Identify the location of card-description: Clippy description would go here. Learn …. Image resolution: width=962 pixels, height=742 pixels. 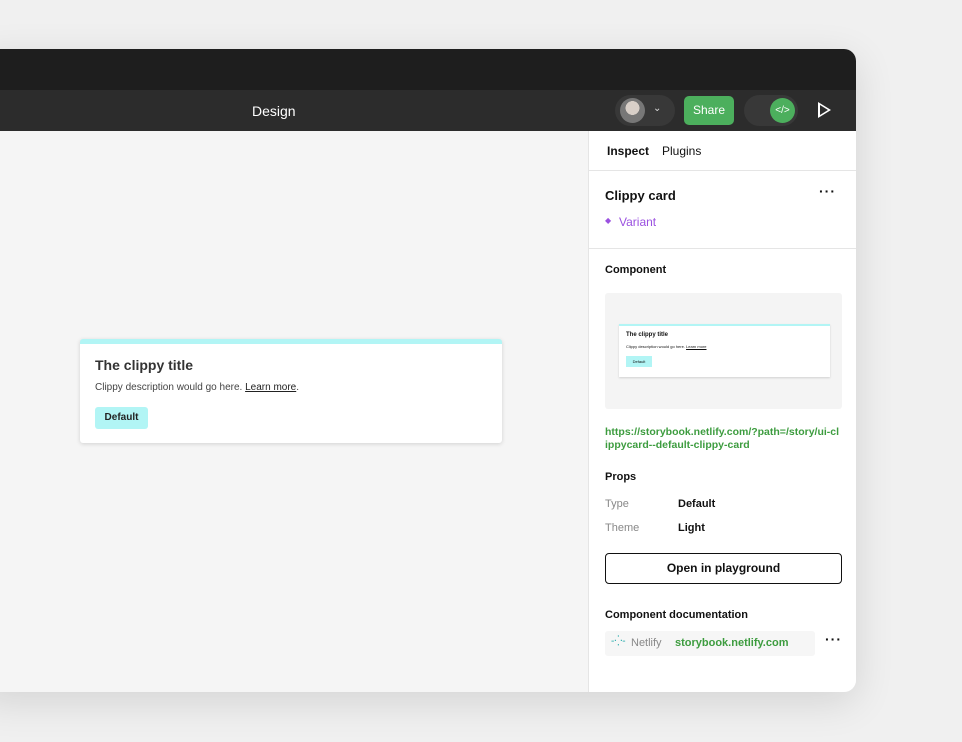
(197, 387).